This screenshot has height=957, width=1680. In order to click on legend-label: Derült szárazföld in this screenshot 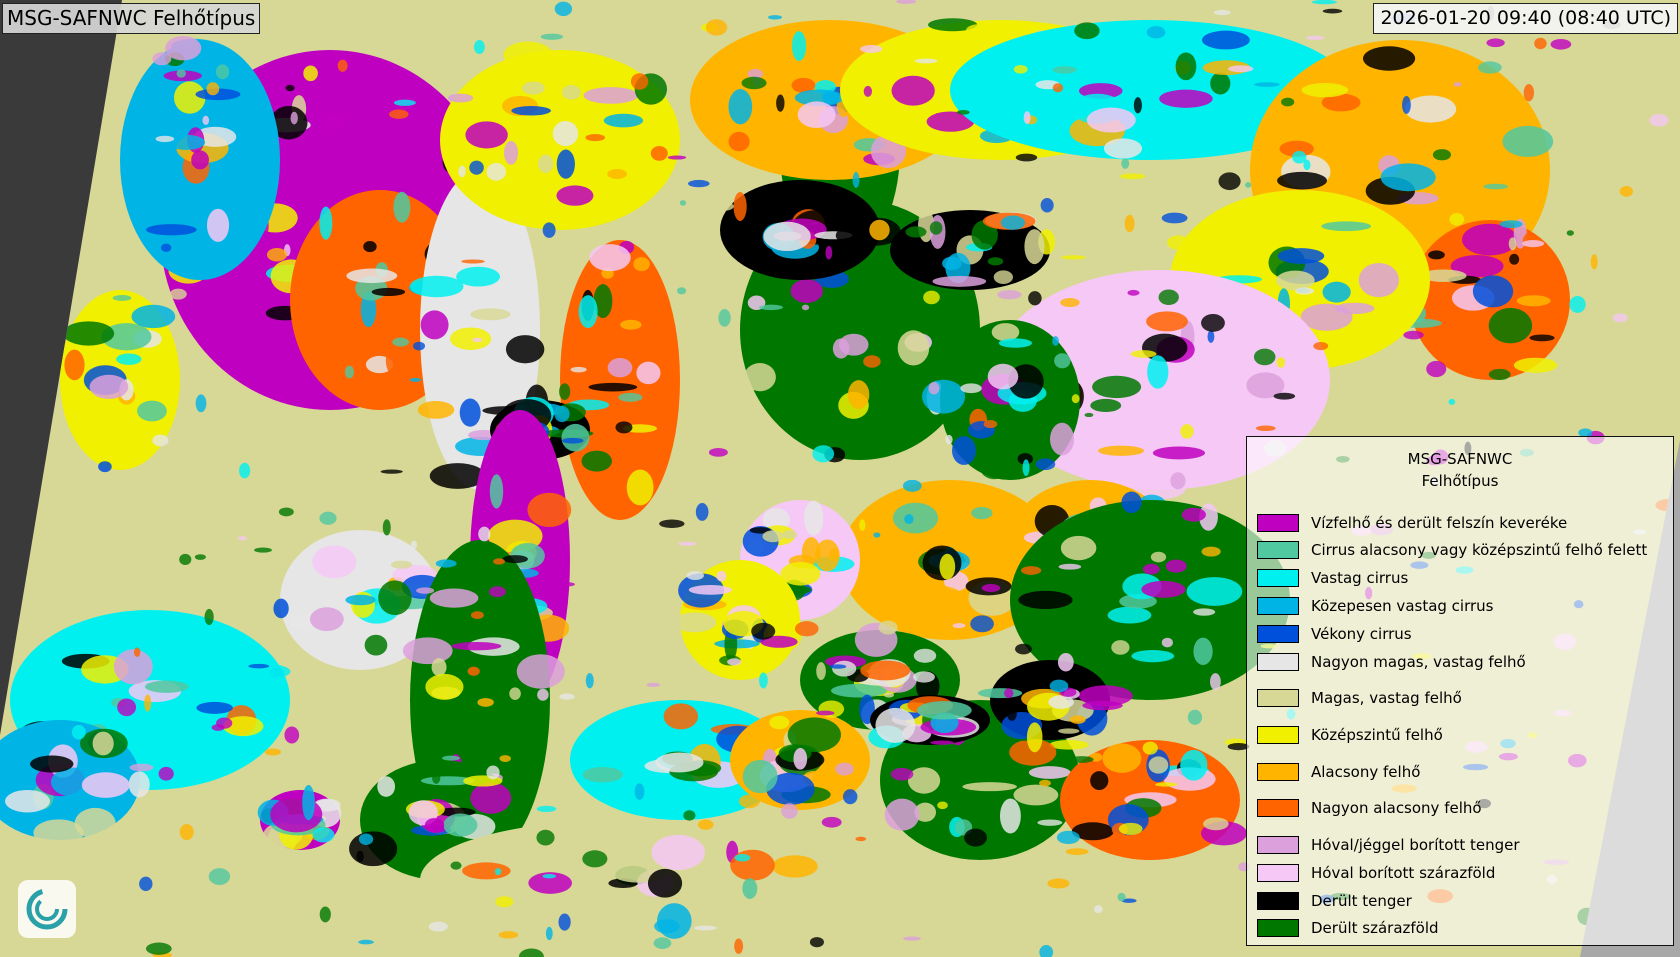, I will do `click(1375, 928)`.